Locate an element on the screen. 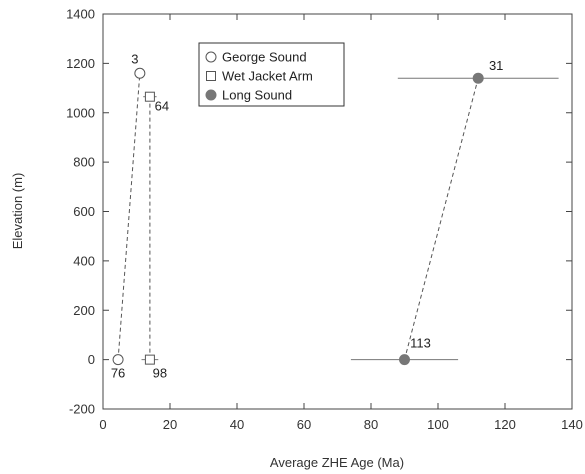  point-label: 113 is located at coordinates (420, 343).